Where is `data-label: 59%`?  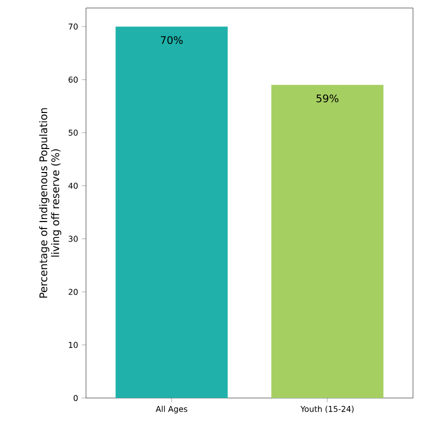
data-label: 59% is located at coordinates (327, 98).